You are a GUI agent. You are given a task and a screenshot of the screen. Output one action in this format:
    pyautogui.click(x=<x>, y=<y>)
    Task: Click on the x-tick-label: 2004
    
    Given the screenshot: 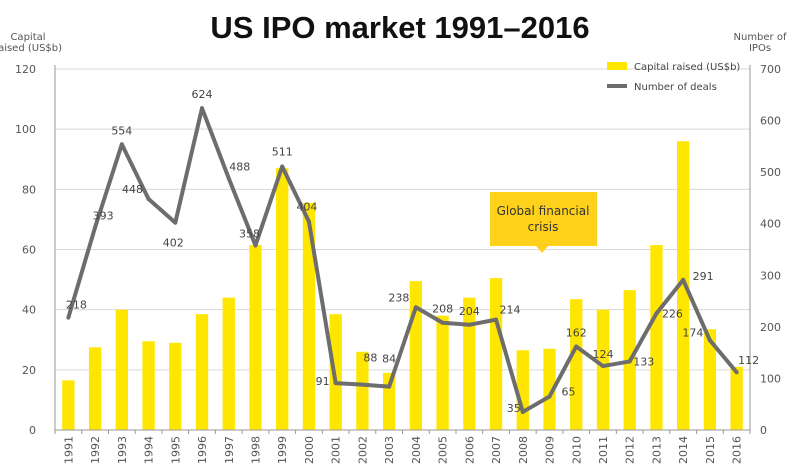 What is the action you would take?
    pyautogui.click(x=416, y=450)
    